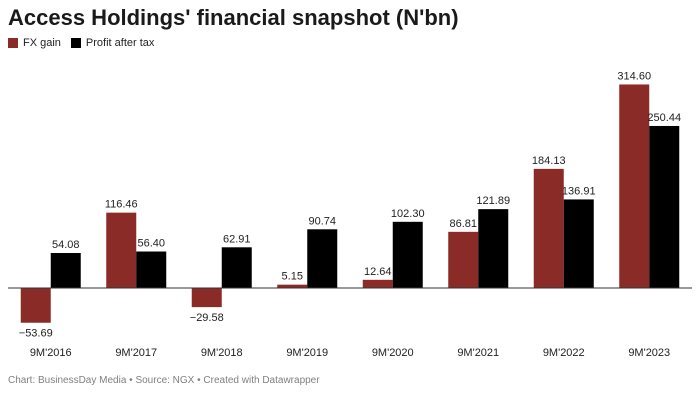 The height and width of the screenshot is (400, 700). Describe the element at coordinates (292, 286) in the screenshot. I see `bar-fx-gain-9m-2019` at that location.